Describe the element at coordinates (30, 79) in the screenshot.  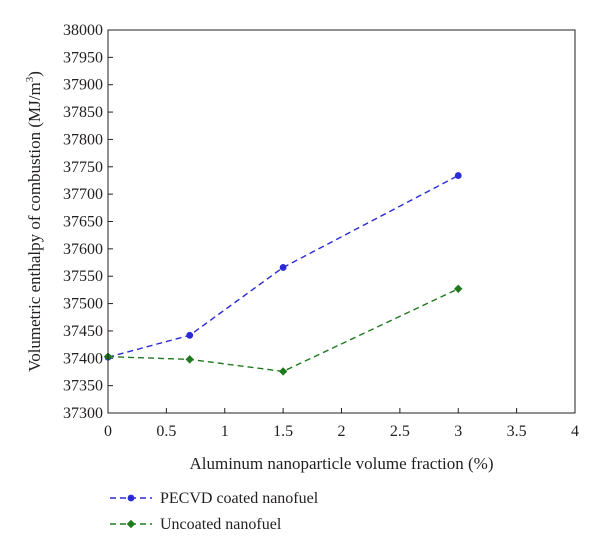
I see `y-axis-title-sup: 3` at that location.